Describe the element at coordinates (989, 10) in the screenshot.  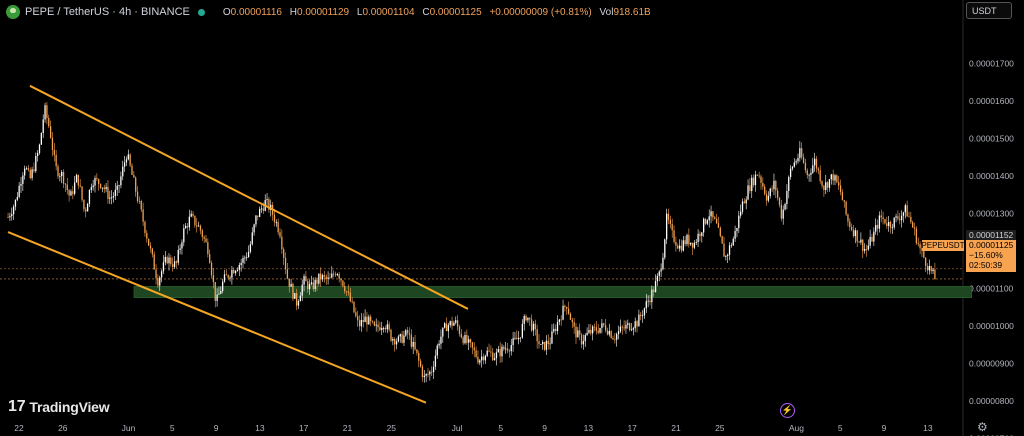
I see `currency-unit-button: USDT` at that location.